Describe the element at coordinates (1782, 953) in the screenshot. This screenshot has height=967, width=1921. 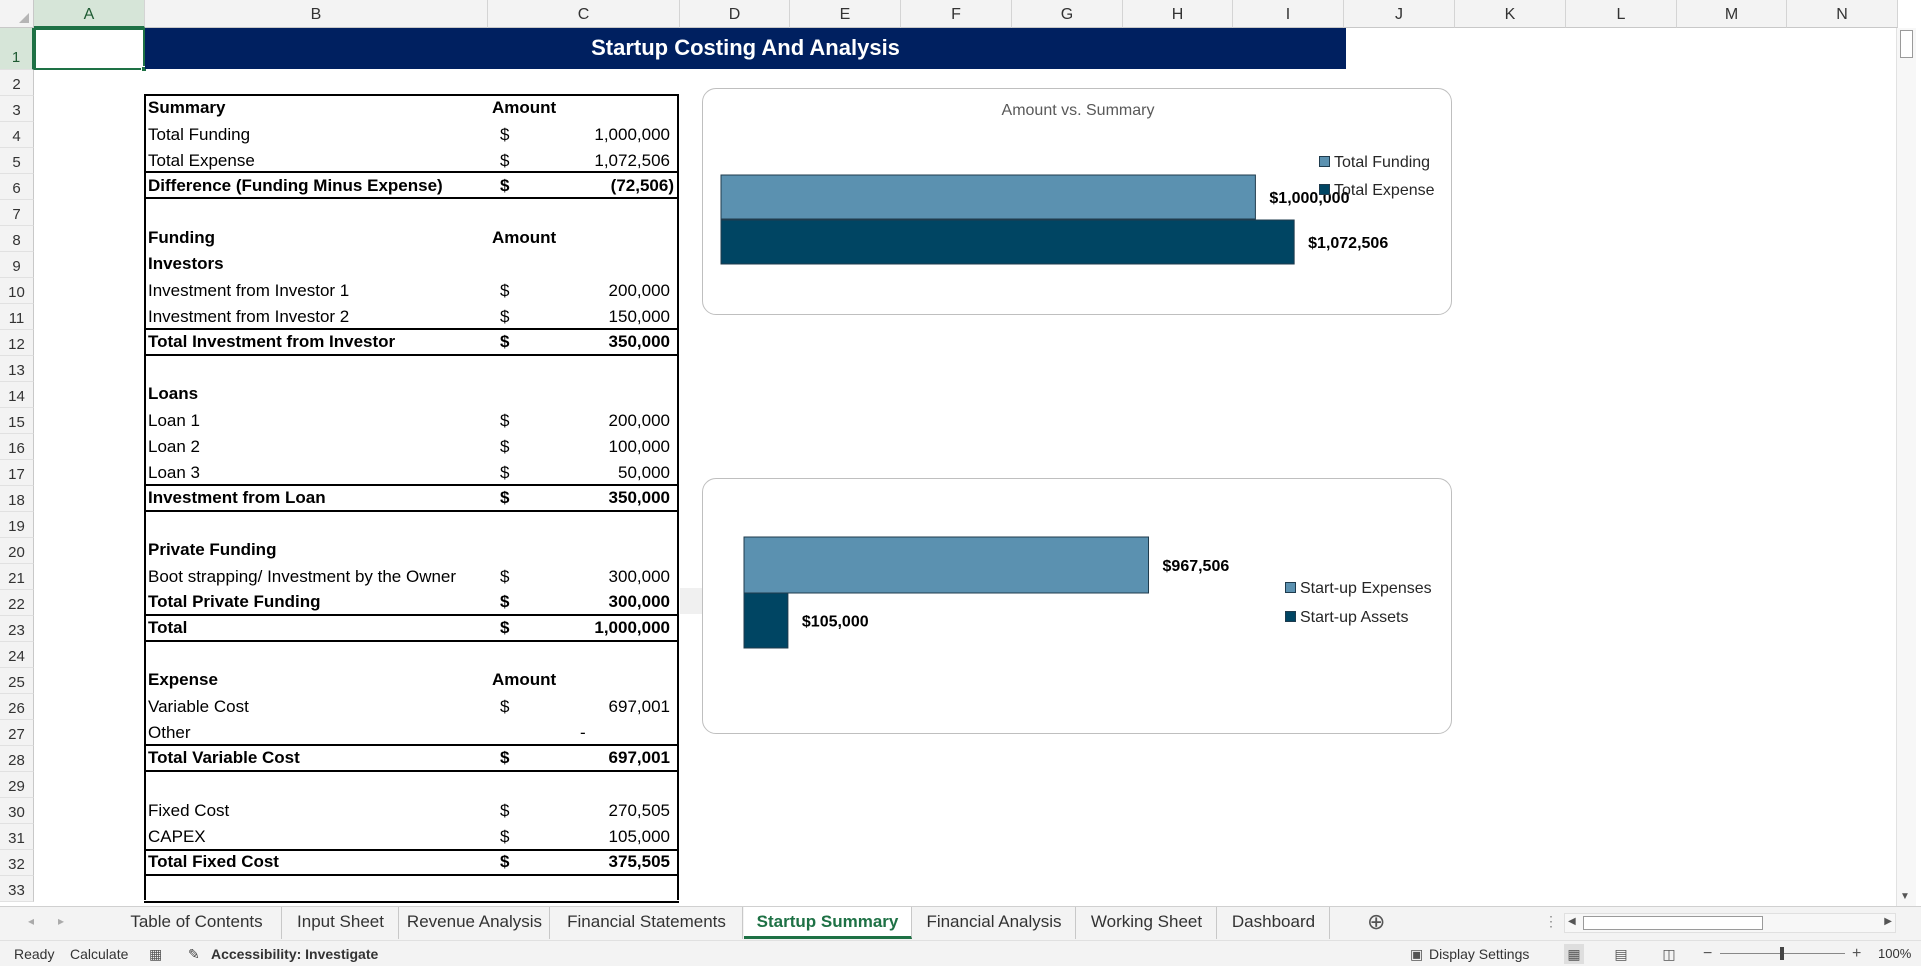
I see `zoom-slider-thumb` at that location.